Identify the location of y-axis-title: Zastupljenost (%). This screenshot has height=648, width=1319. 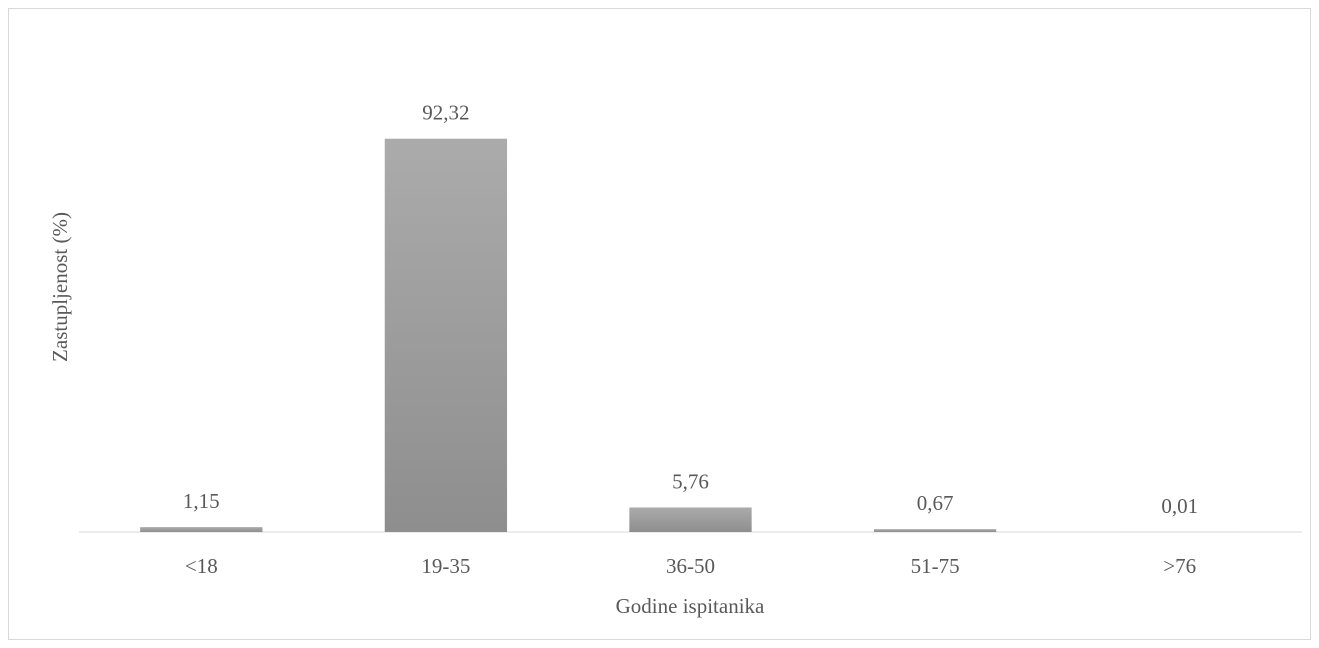
(60, 287).